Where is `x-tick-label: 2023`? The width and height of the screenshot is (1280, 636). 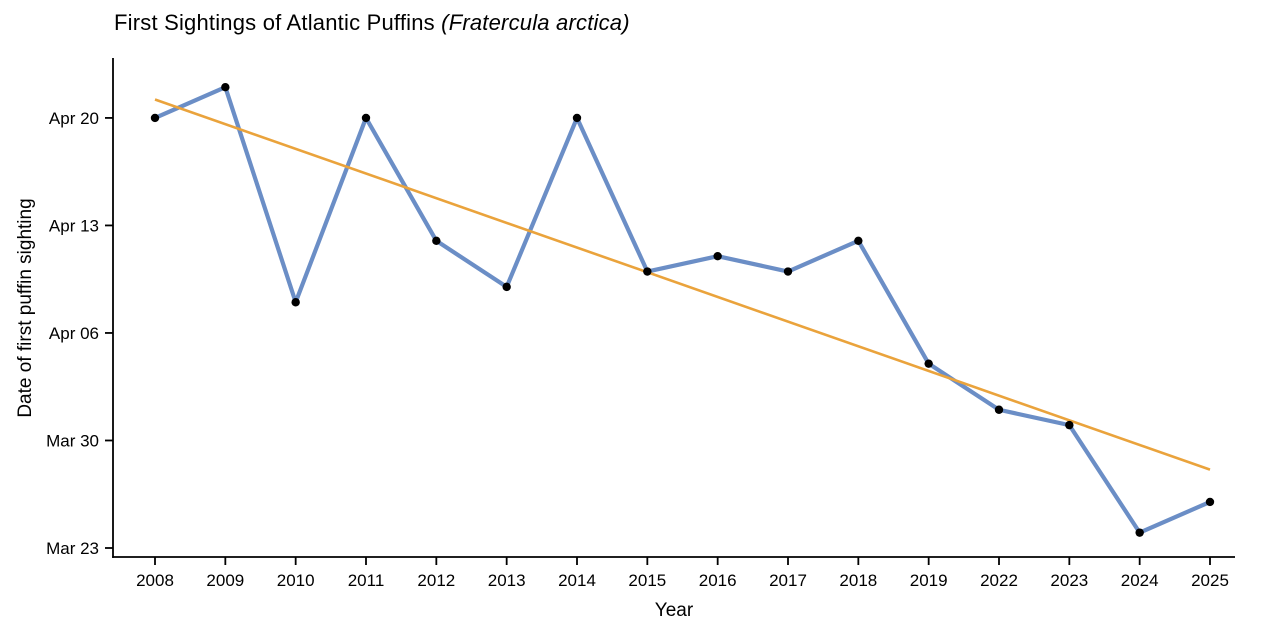 x-tick-label: 2023 is located at coordinates (1069, 580).